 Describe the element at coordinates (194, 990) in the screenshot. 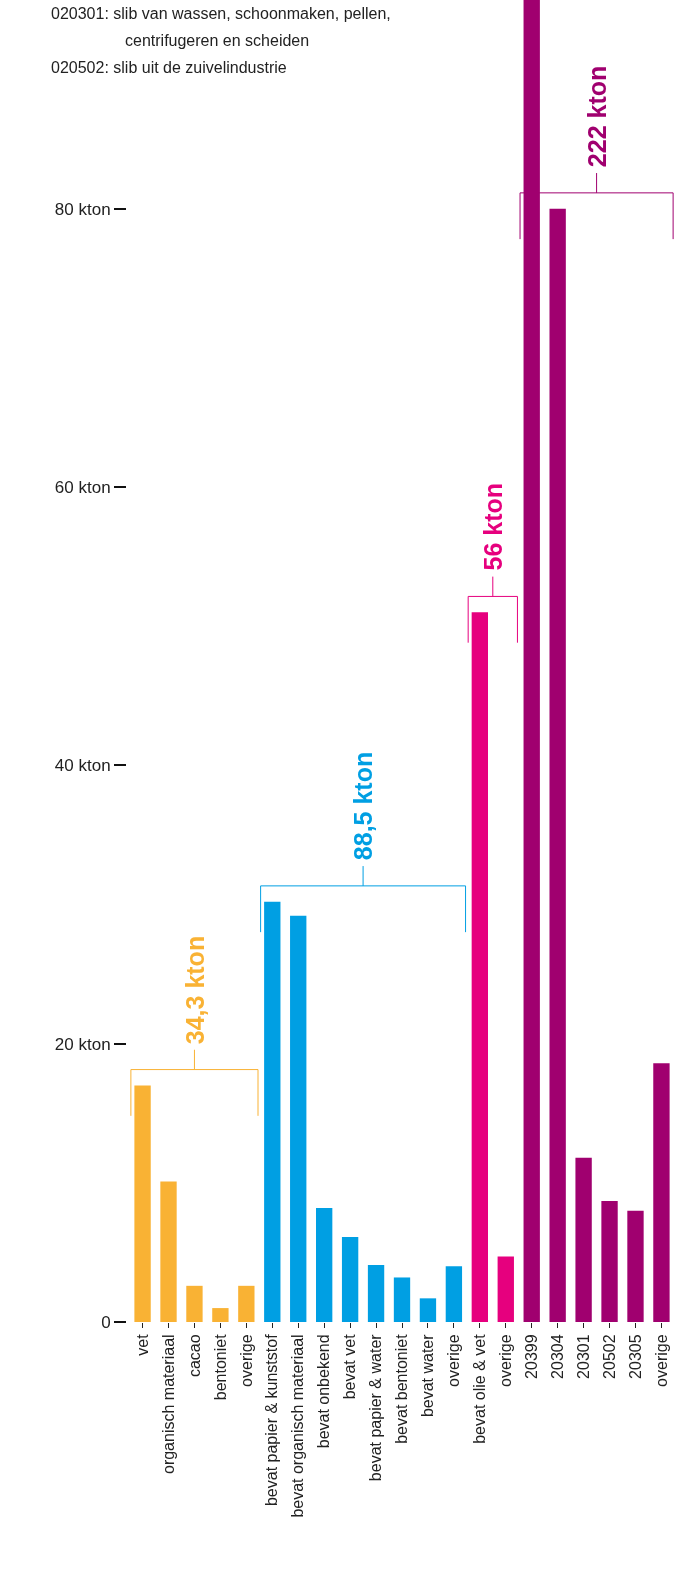

I see `annotation: 34,3 kton` at that location.